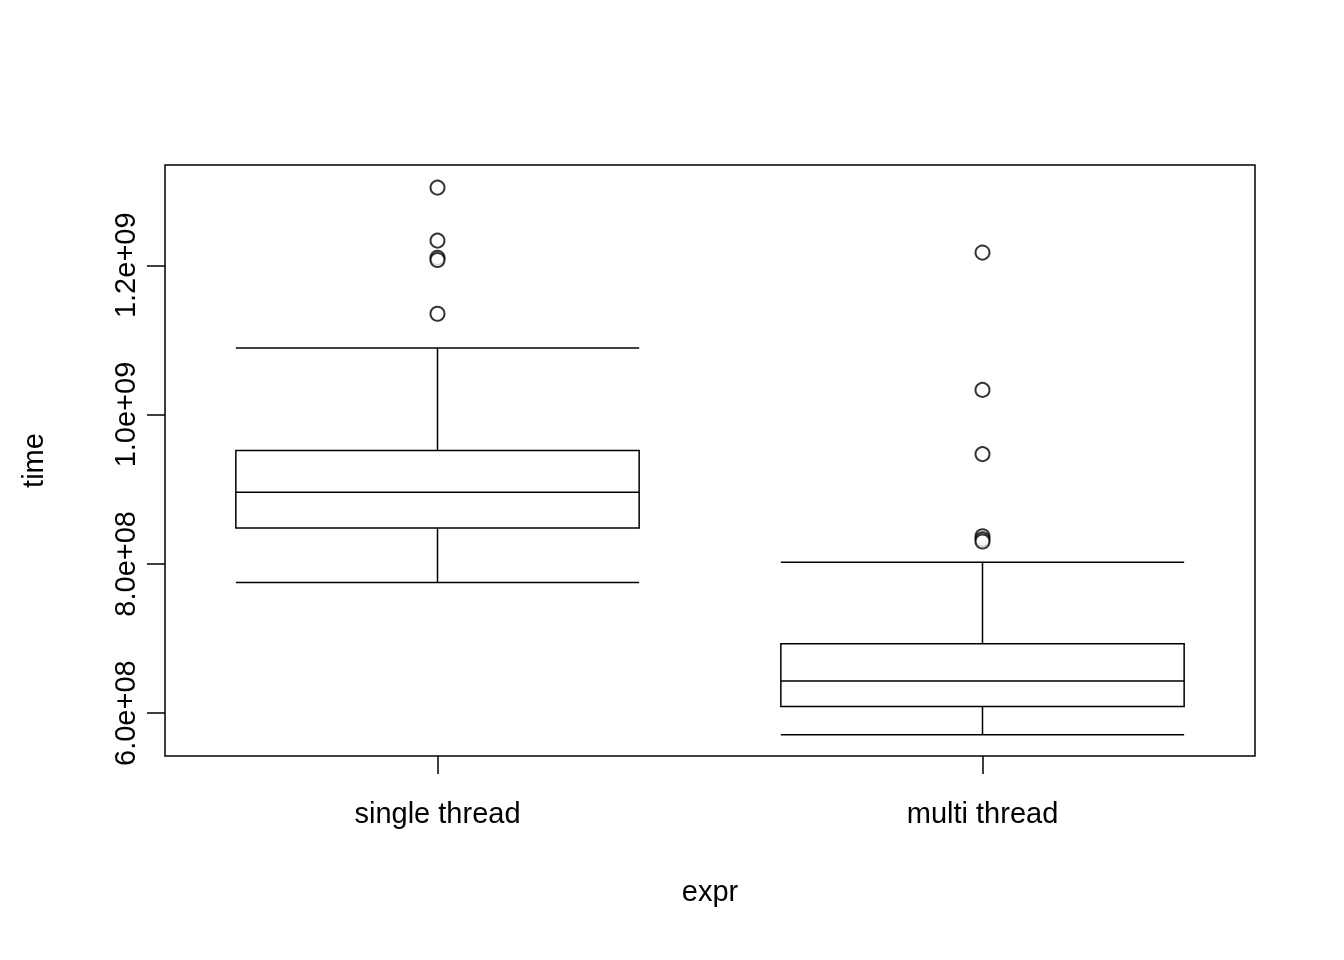 This screenshot has width=1344, height=960. I want to click on y-tick-label: 6.0e+08, so click(124, 713).